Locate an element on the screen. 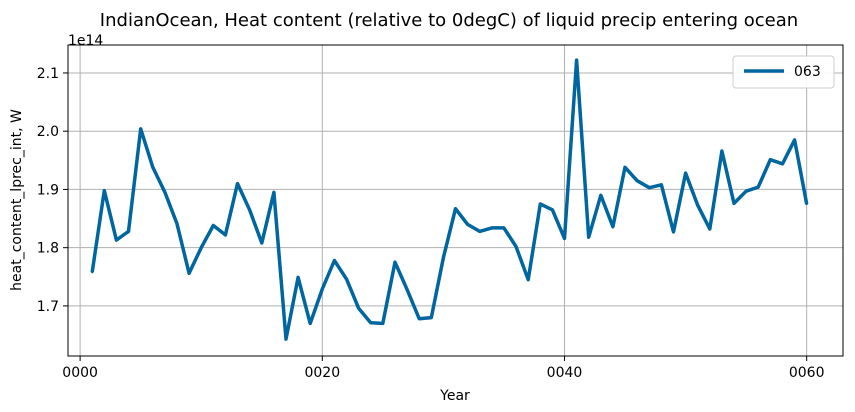 The width and height of the screenshot is (855, 412). x-tick-label: 0060 is located at coordinates (807, 373).